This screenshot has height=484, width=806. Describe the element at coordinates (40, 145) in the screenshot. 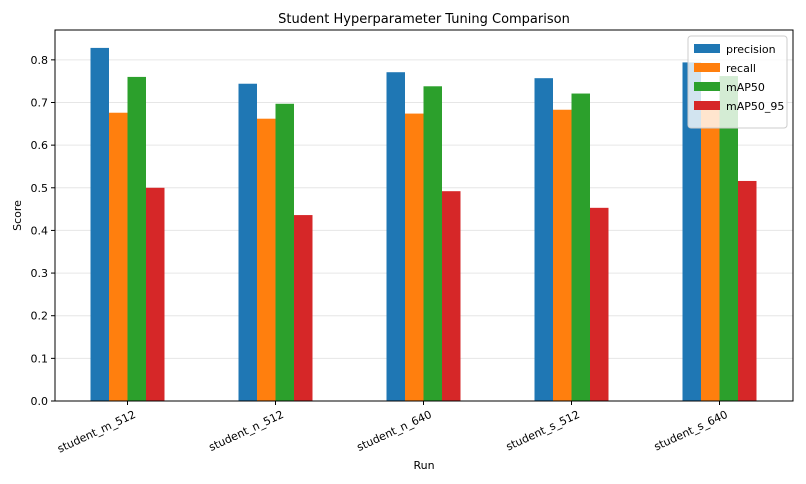

I see `y-tick-label: 0.6` at that location.